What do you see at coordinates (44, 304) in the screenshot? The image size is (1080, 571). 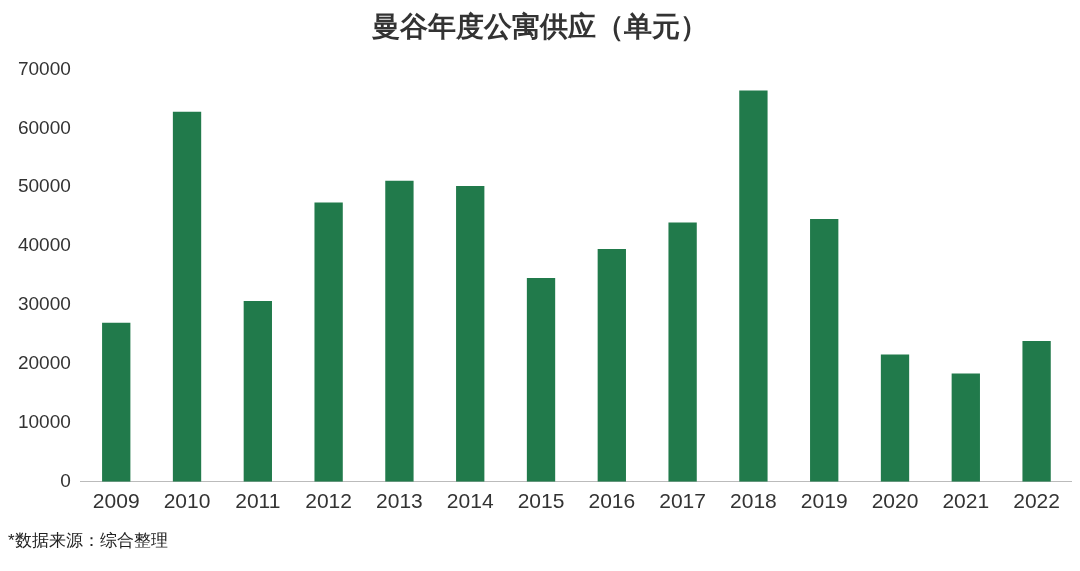 I see `y-tick-label: 30000` at bounding box center [44, 304].